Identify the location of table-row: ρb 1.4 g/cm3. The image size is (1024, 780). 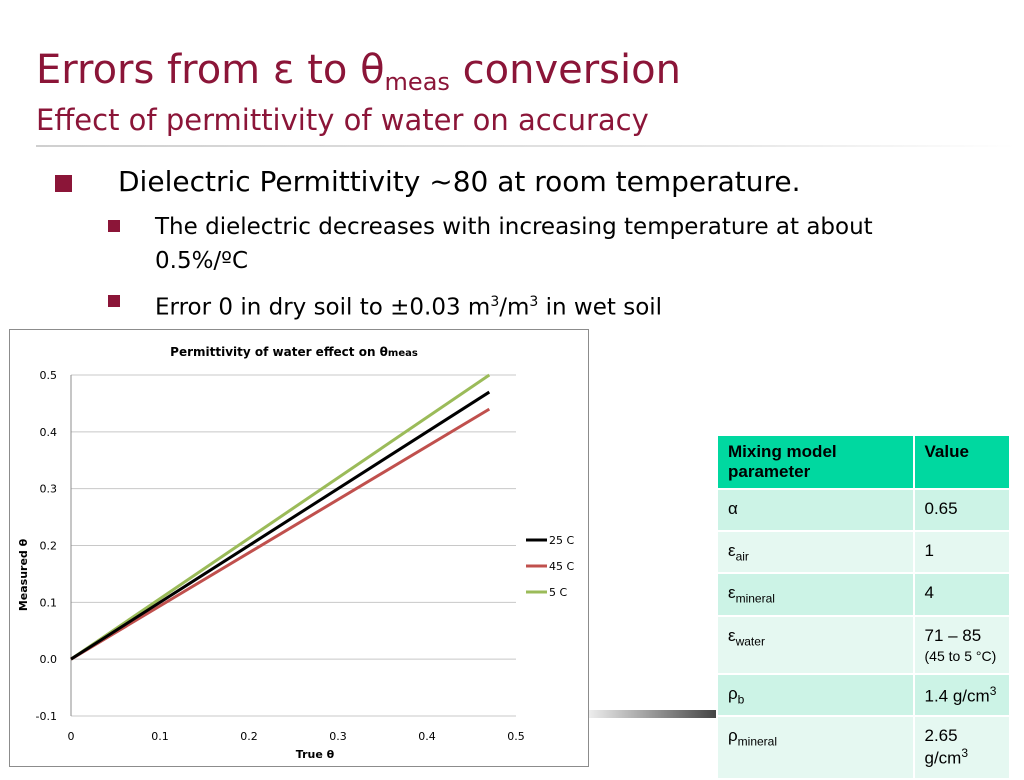
(863, 695).